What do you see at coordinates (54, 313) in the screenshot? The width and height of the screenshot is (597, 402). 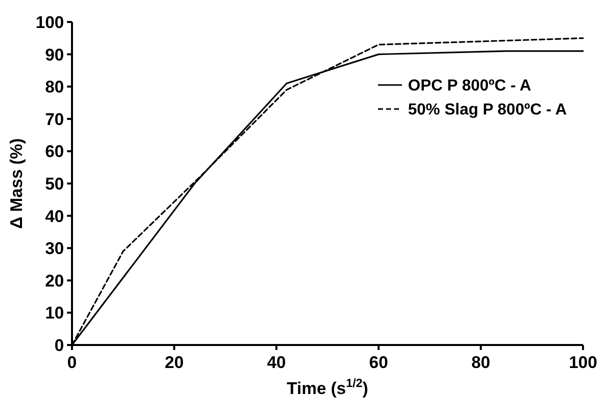 I see `y-tick-label: 10` at bounding box center [54, 313].